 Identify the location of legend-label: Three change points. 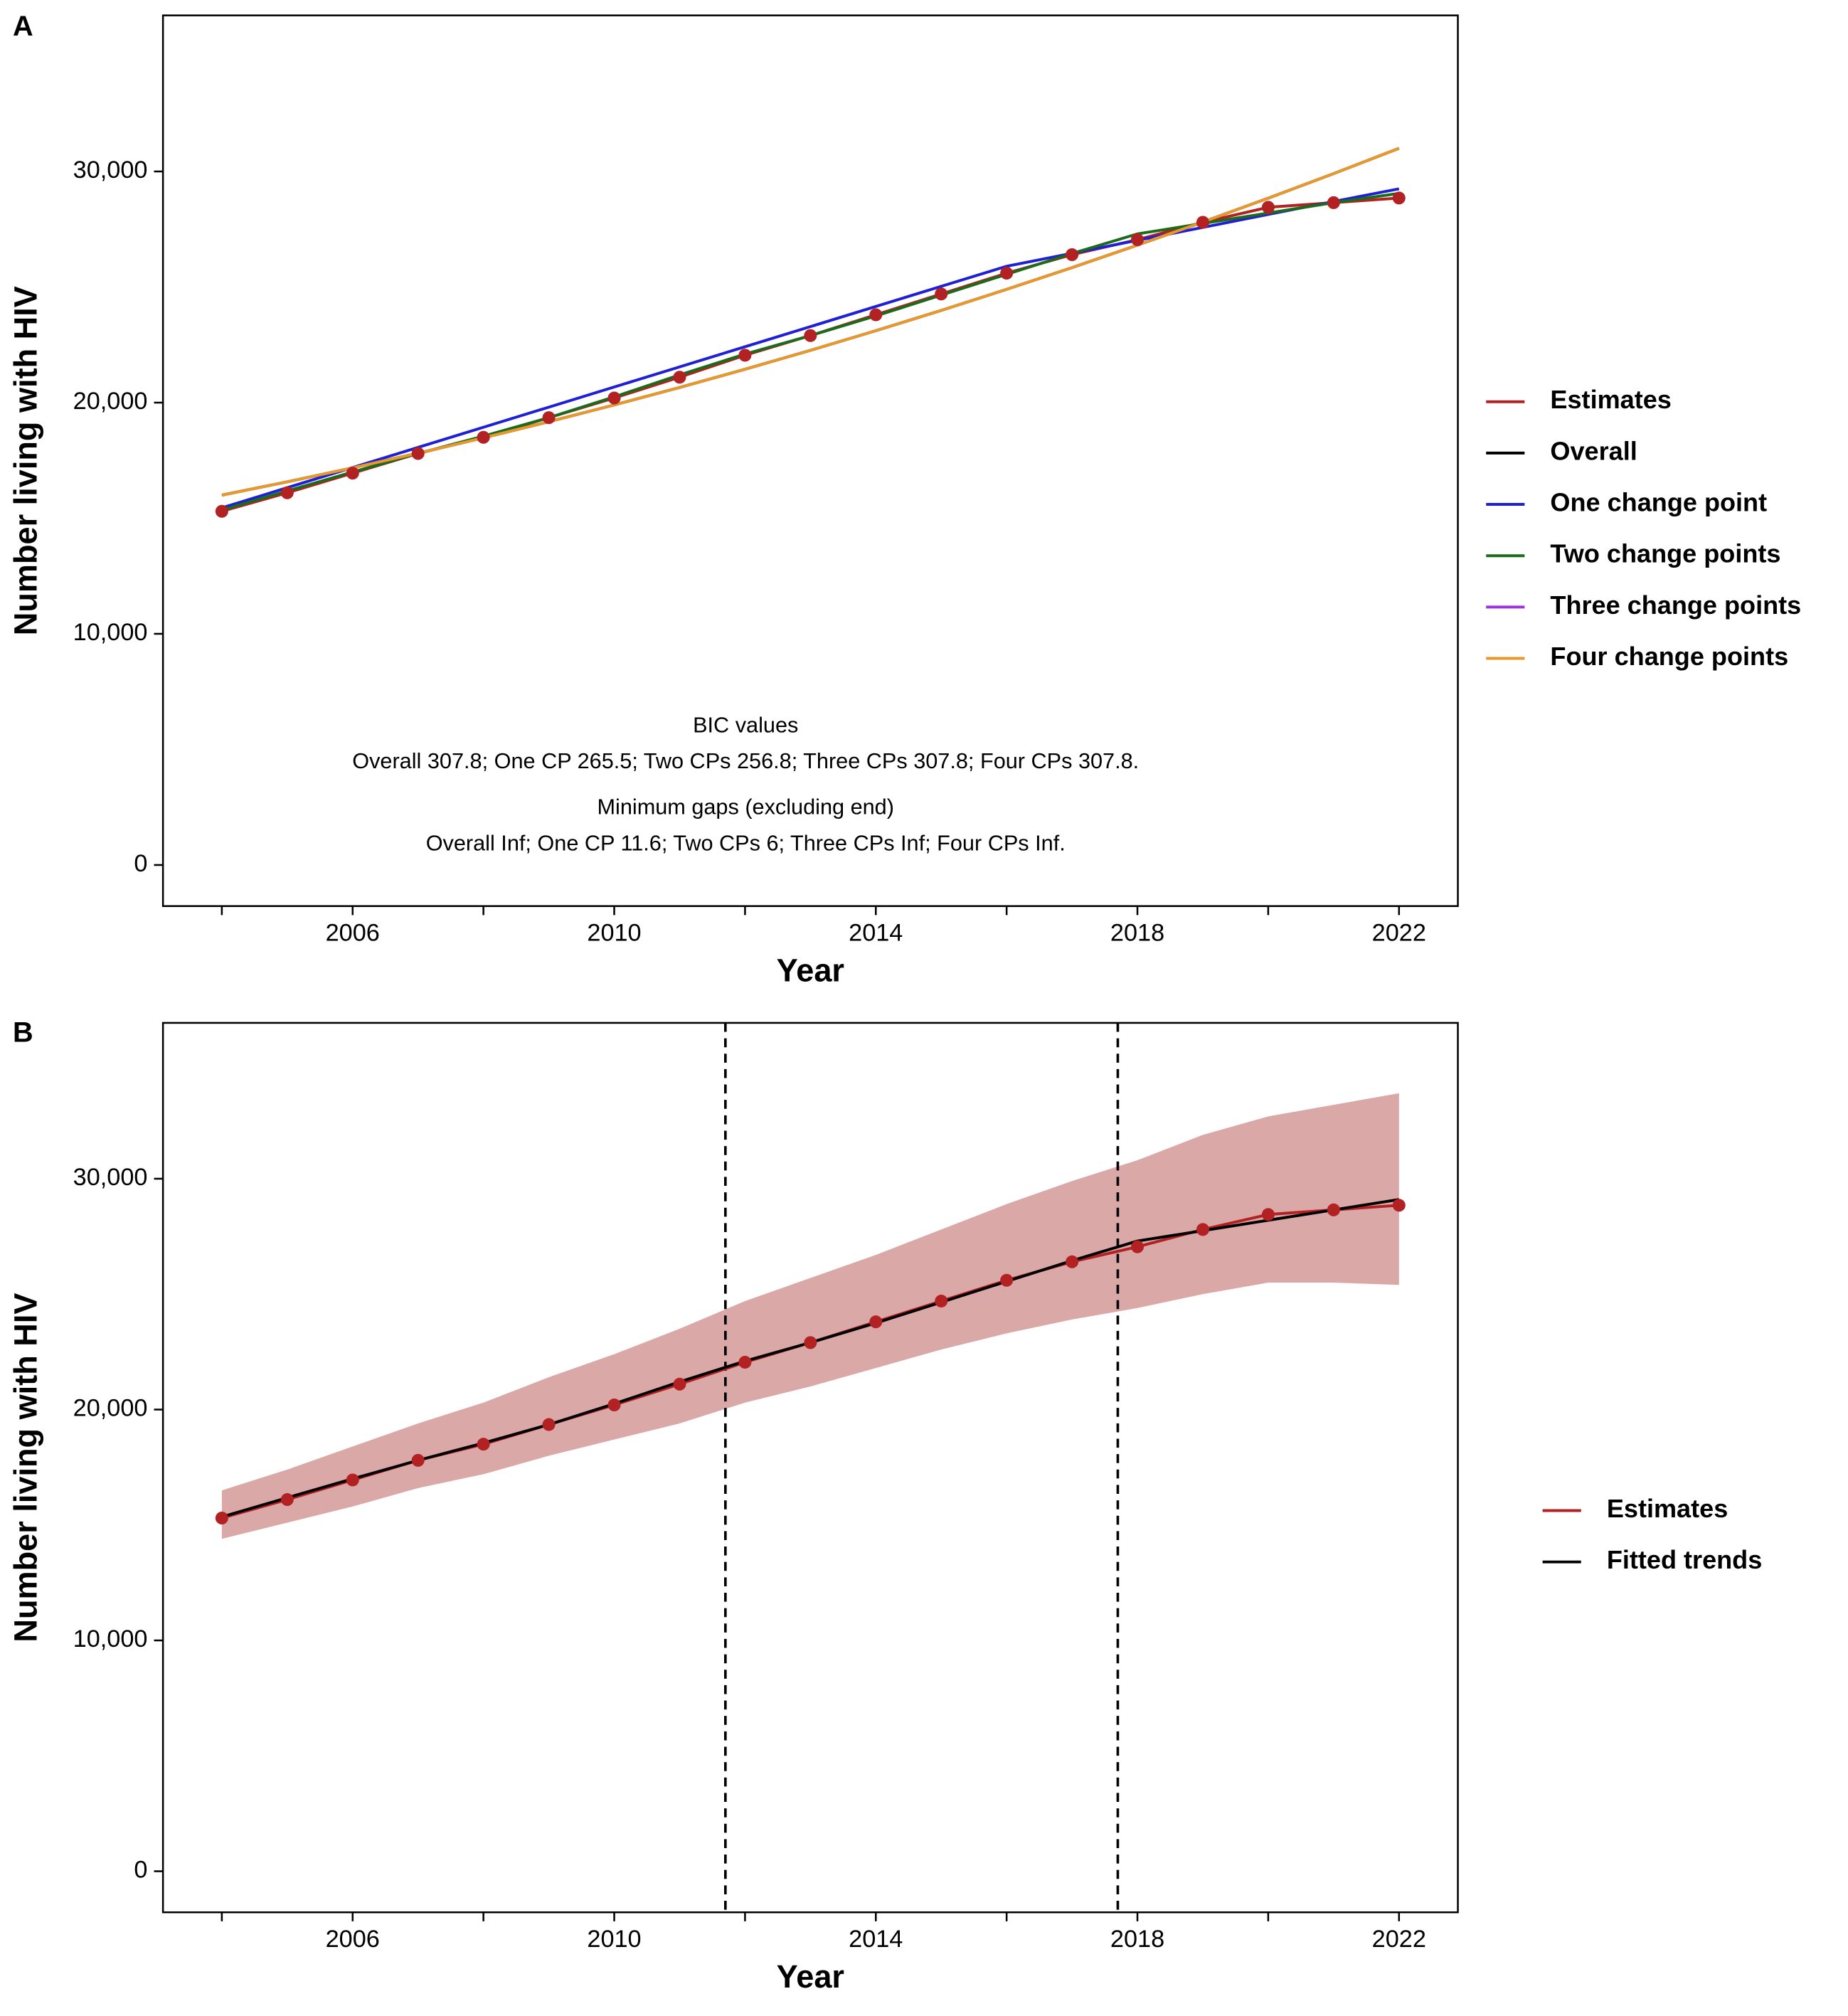
(1675, 605).